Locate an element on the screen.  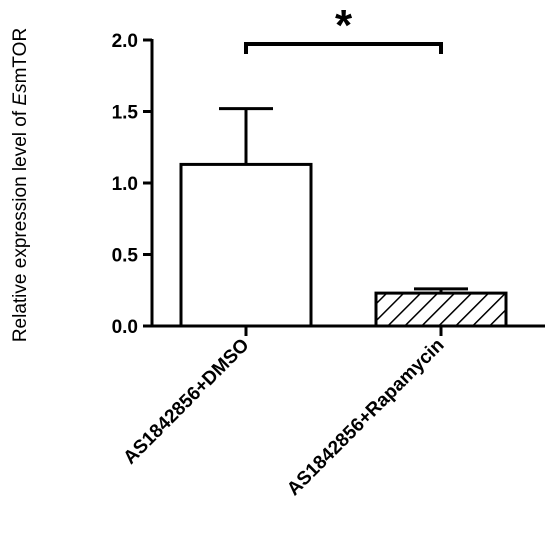
x-category-label: AS1842856+DMSO is located at coordinates (187, 402).